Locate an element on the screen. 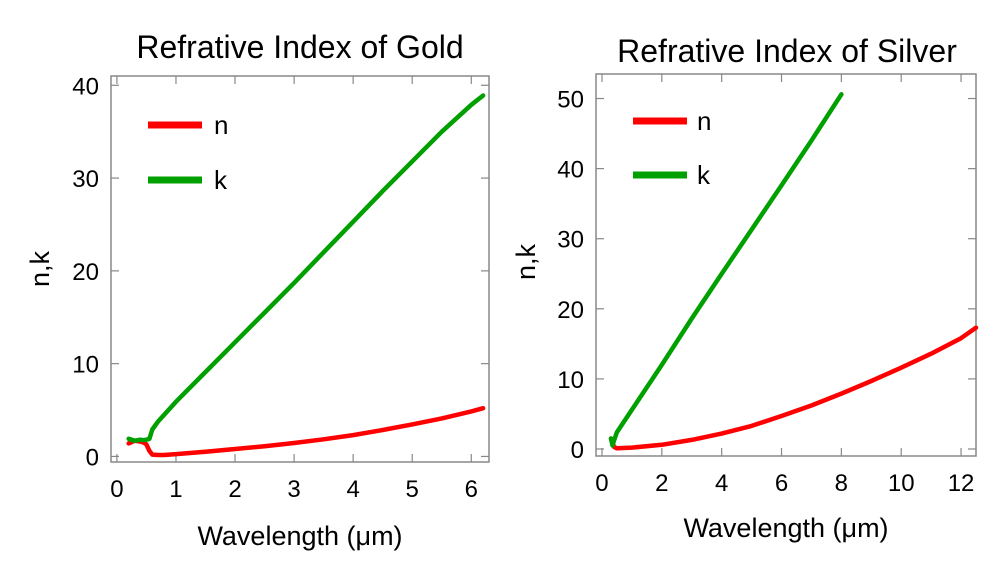 This screenshot has width=1000, height=582. x-tick-label: 1 is located at coordinates (175, 489).